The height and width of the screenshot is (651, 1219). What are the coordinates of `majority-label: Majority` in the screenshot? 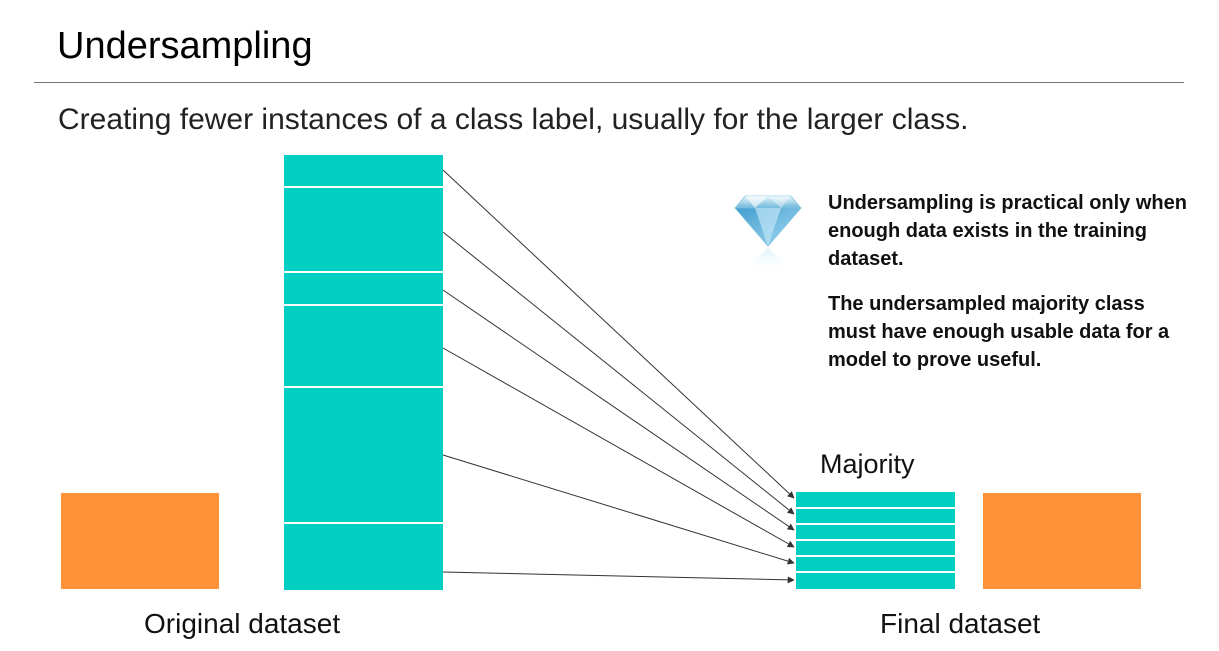 It's located at (867, 464).